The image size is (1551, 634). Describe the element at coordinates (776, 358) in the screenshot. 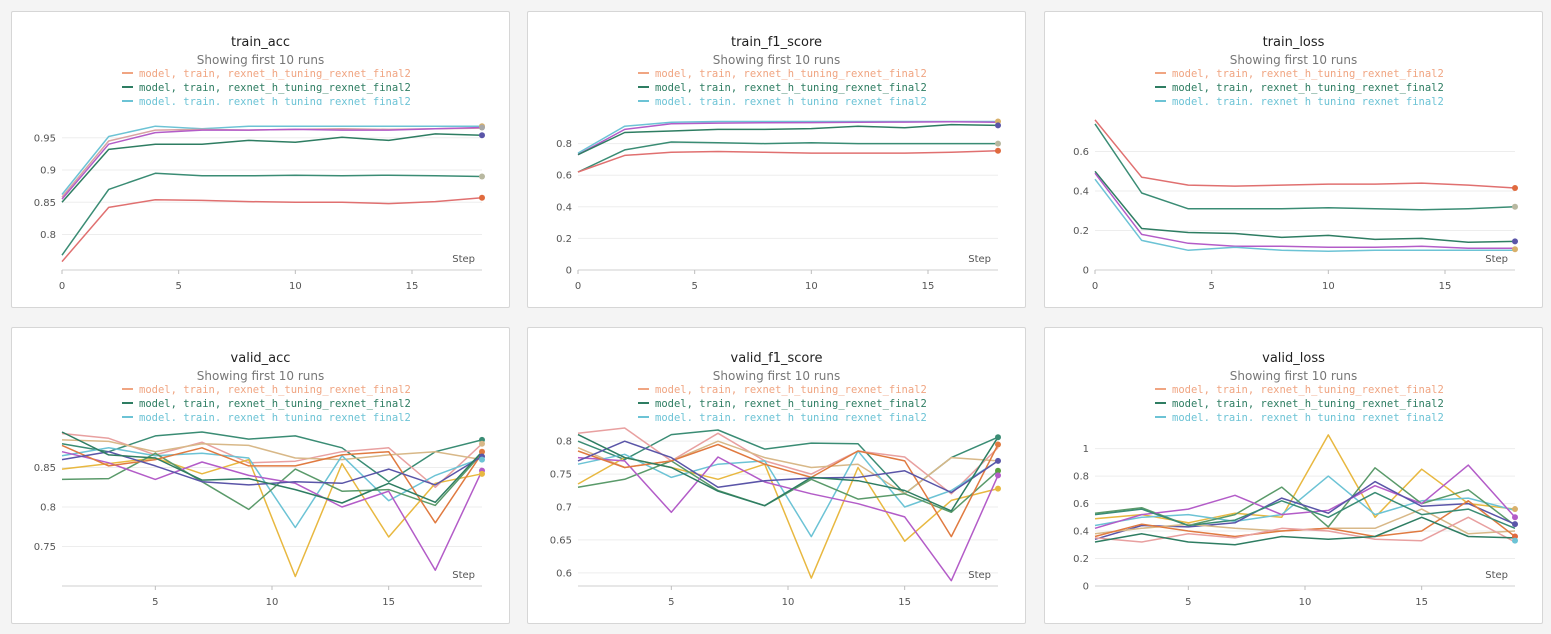

I see `chart-title: valid_f1_score` at that location.